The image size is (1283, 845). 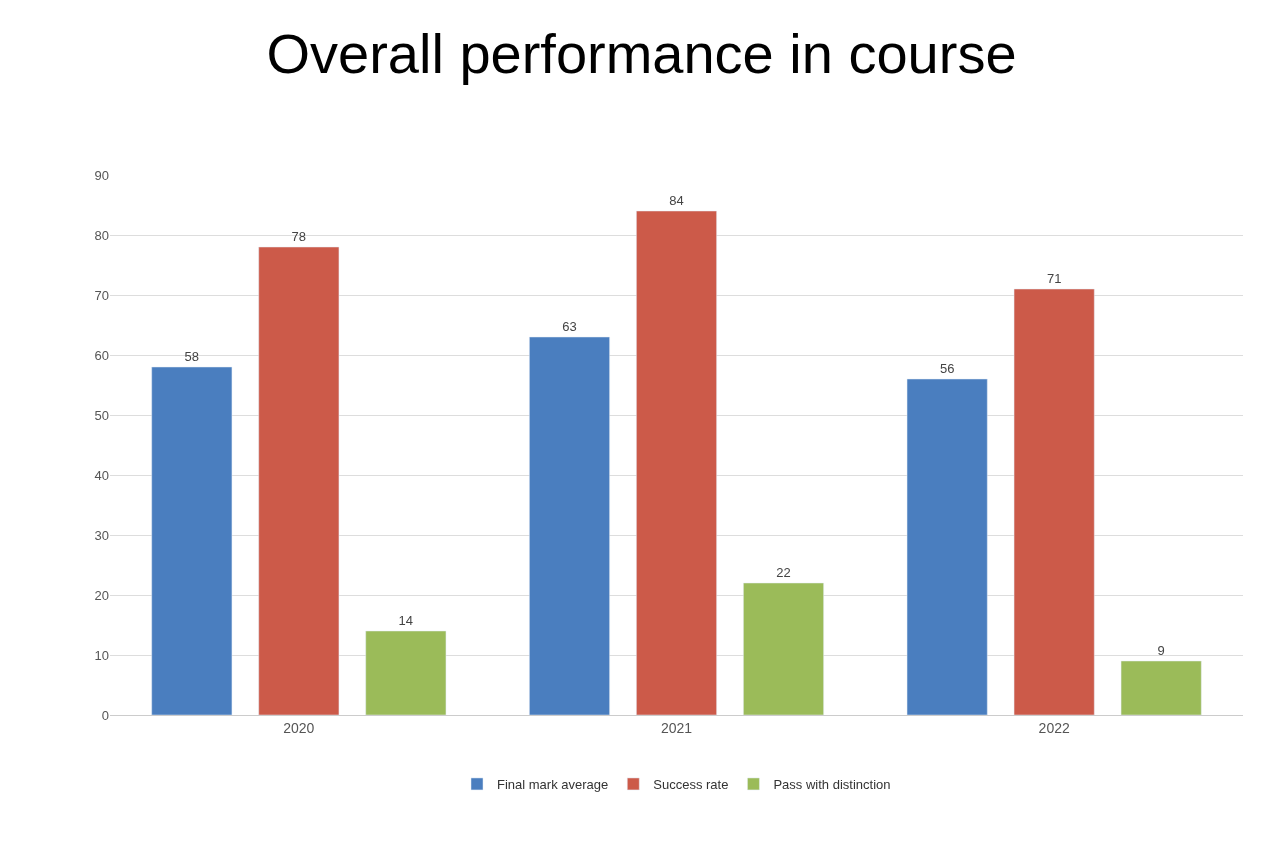 I want to click on data-label: 63, so click(x=569, y=326).